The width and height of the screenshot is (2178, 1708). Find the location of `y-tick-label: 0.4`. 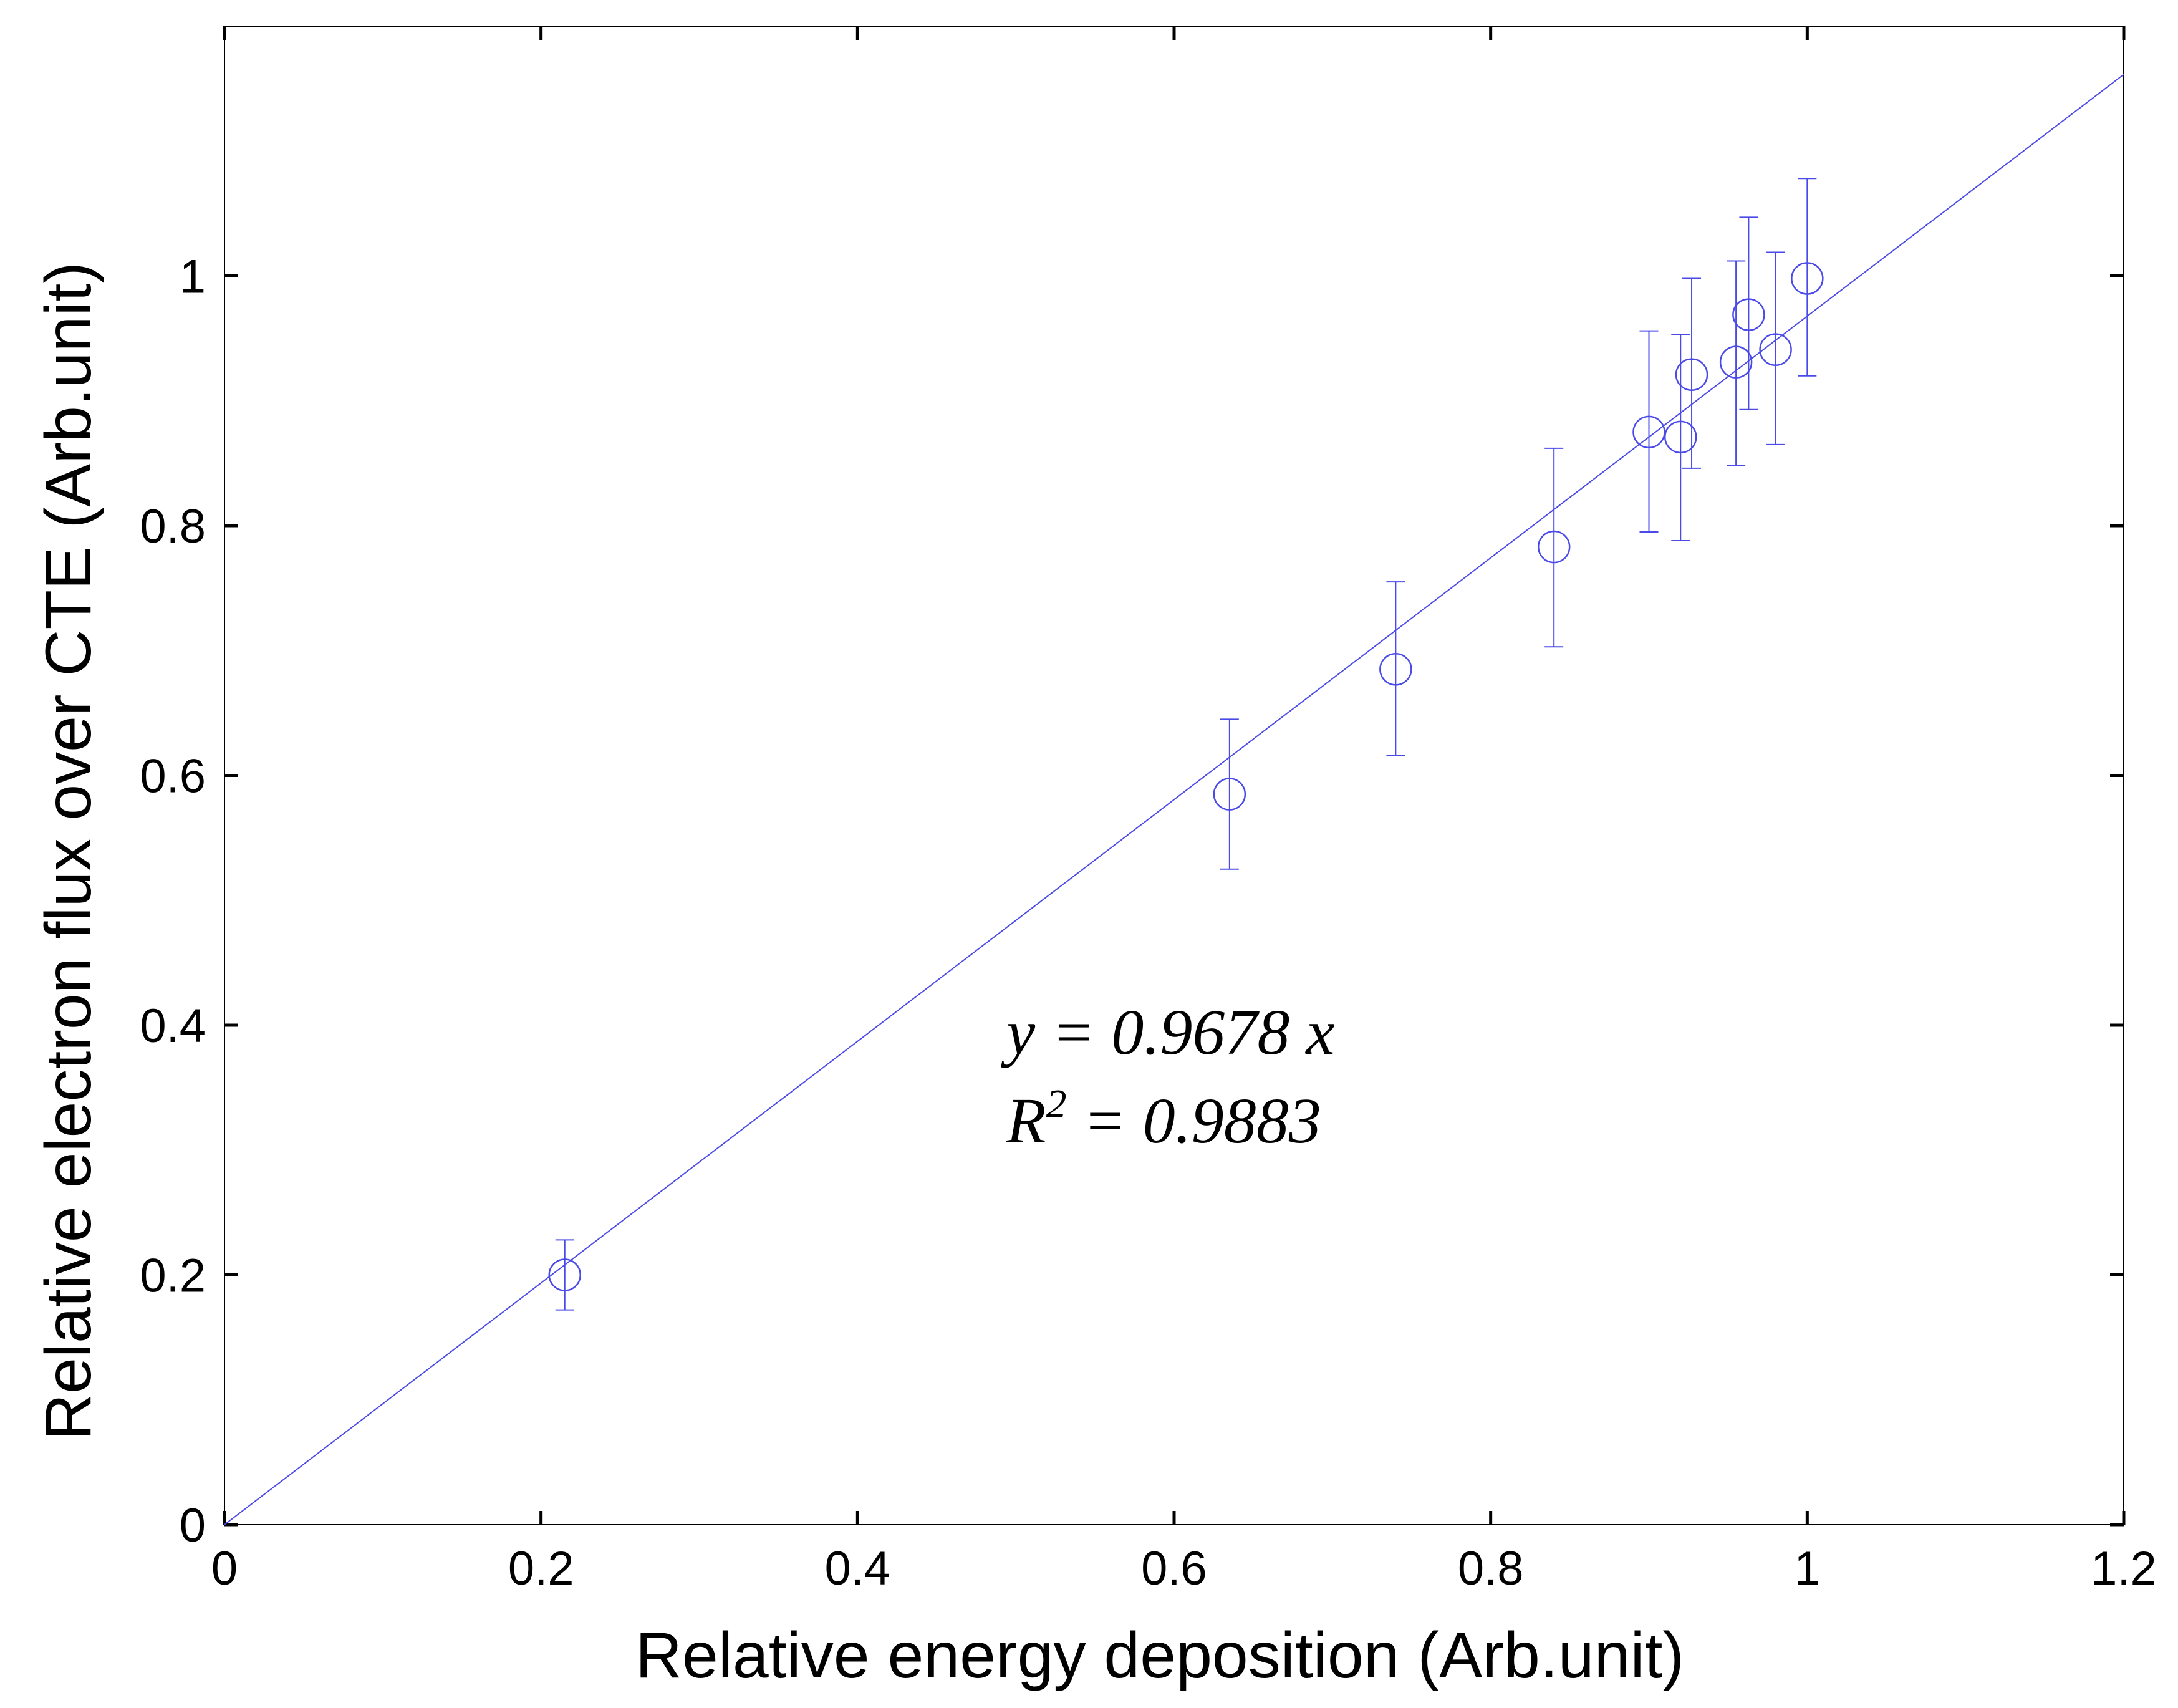

y-tick-label: 0.4 is located at coordinates (173, 1026).